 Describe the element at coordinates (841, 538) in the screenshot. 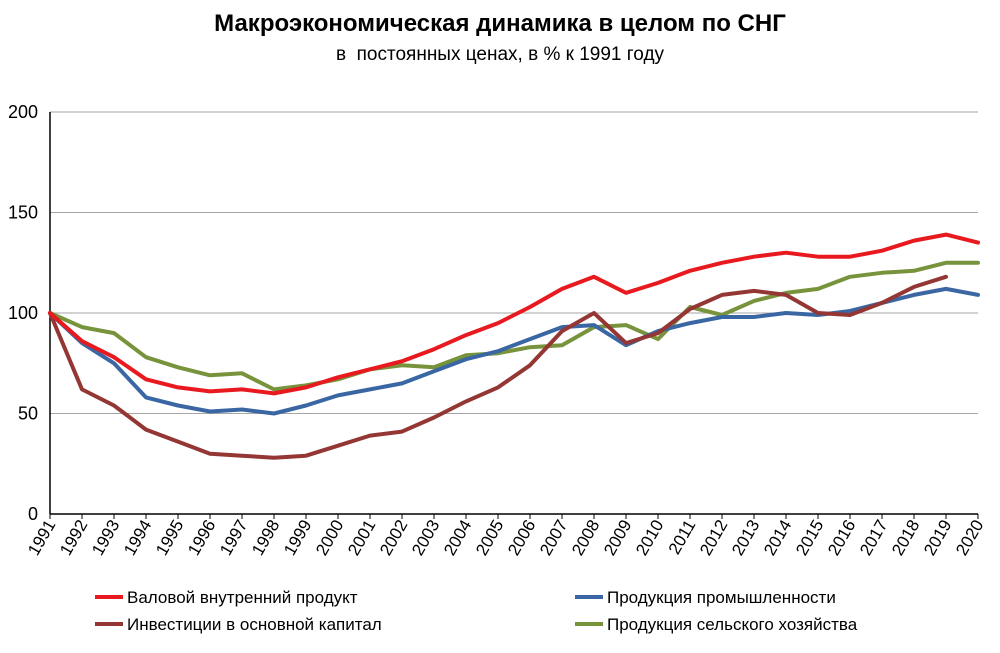

I see `x-tick-label: 2016` at that location.